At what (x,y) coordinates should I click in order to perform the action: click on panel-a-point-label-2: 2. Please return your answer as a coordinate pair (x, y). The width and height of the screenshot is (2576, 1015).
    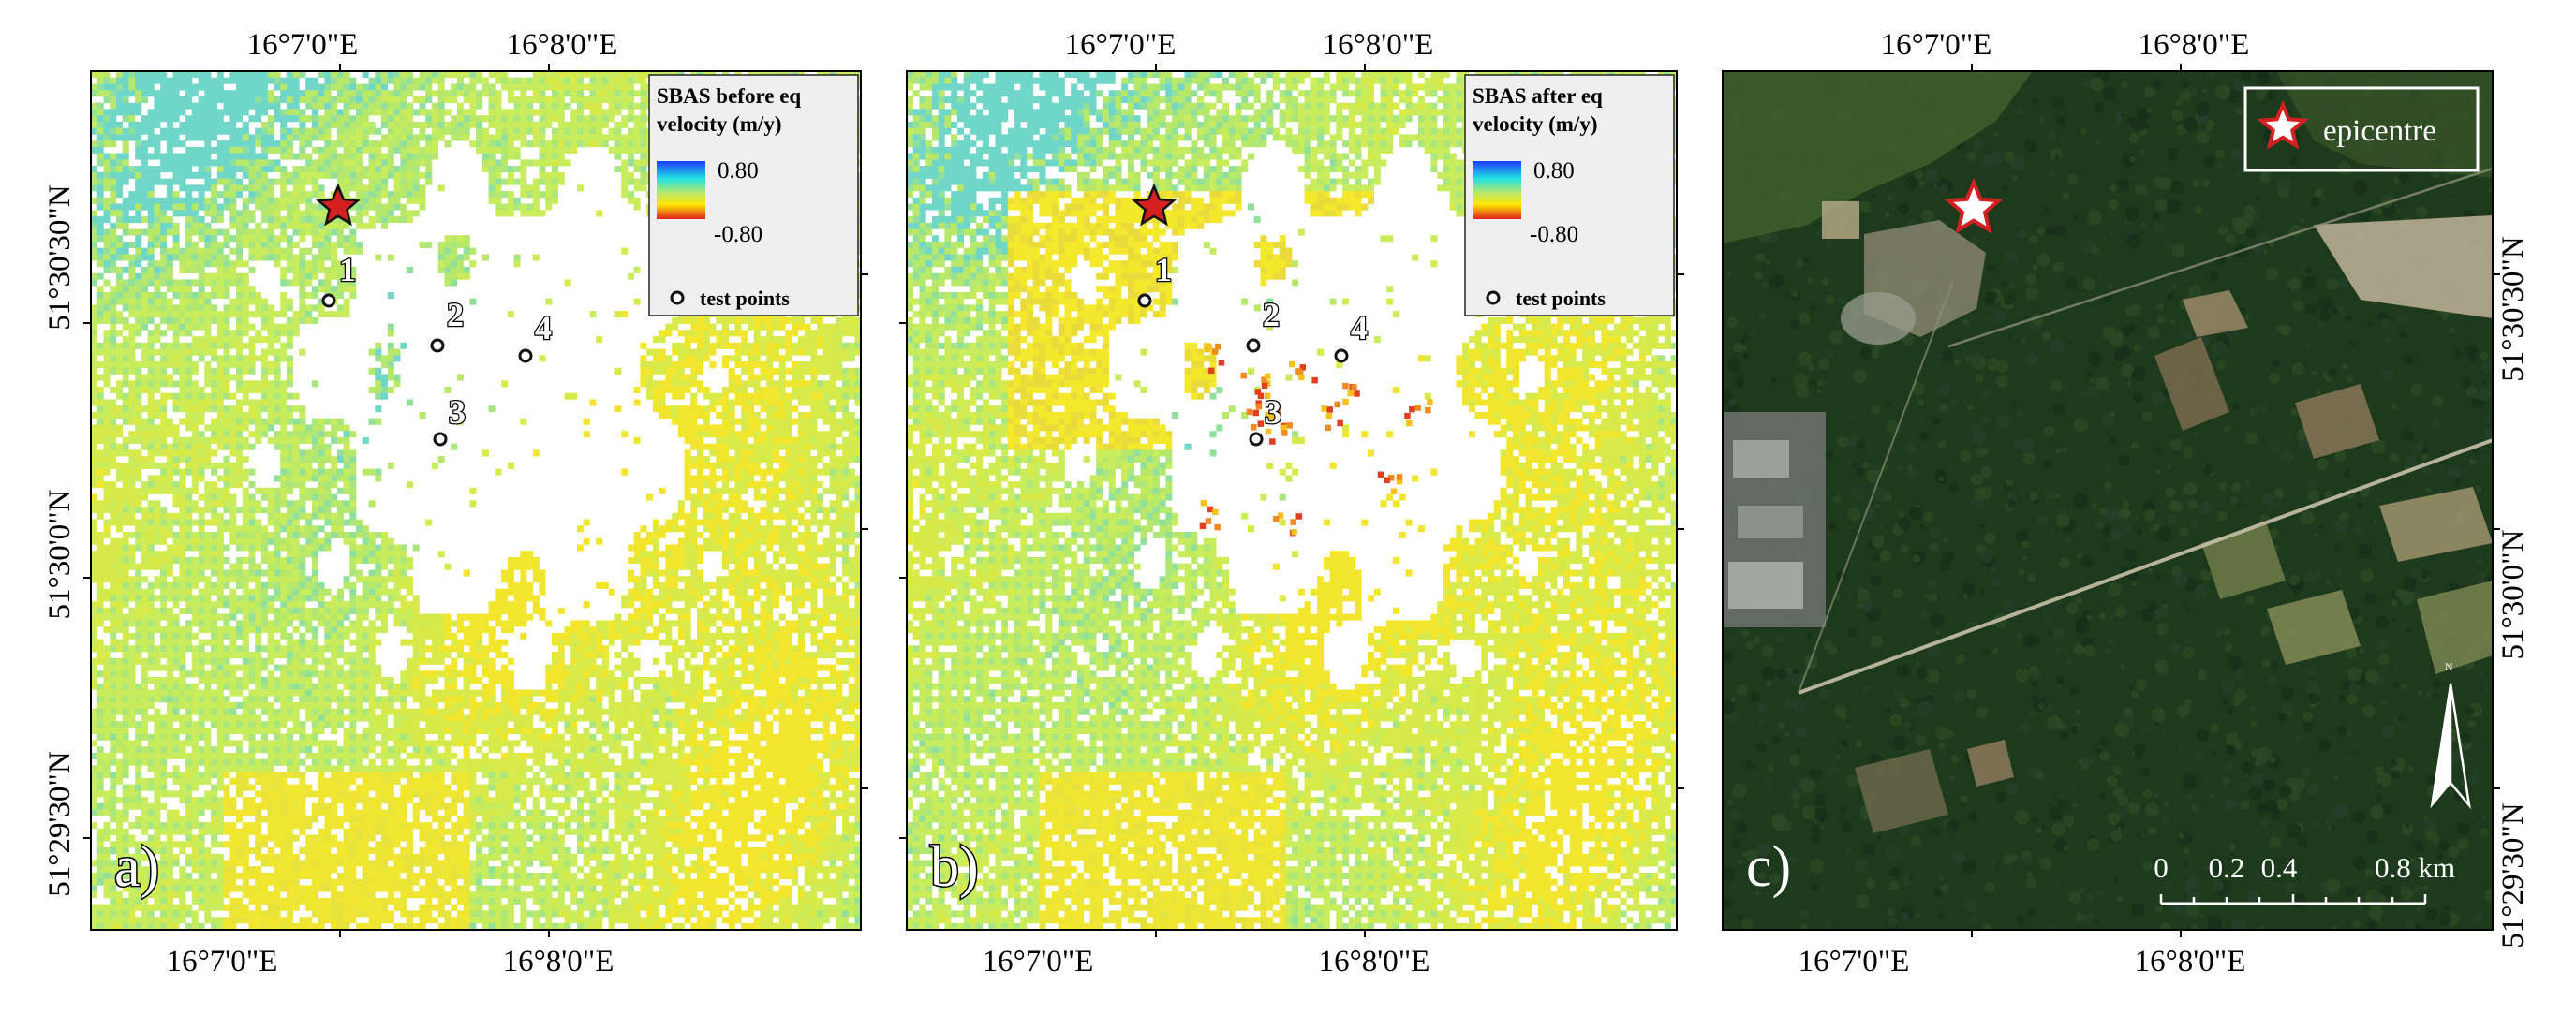
    Looking at the image, I should click on (455, 315).